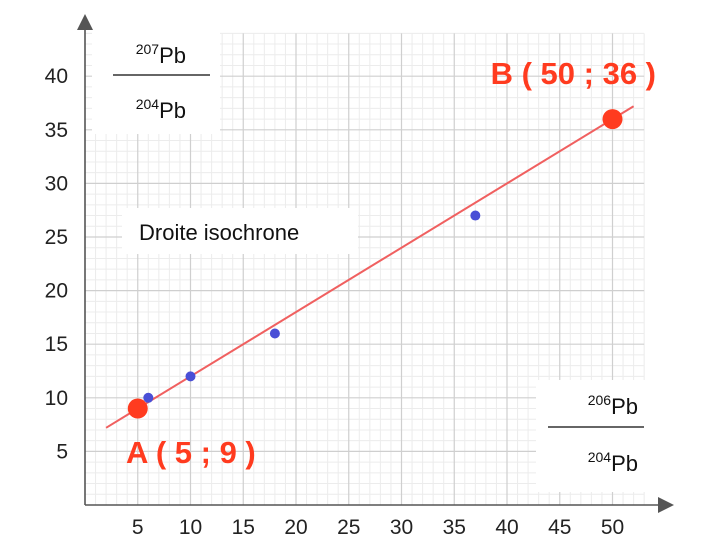  I want to click on y-tick-label: 15, so click(56, 344).